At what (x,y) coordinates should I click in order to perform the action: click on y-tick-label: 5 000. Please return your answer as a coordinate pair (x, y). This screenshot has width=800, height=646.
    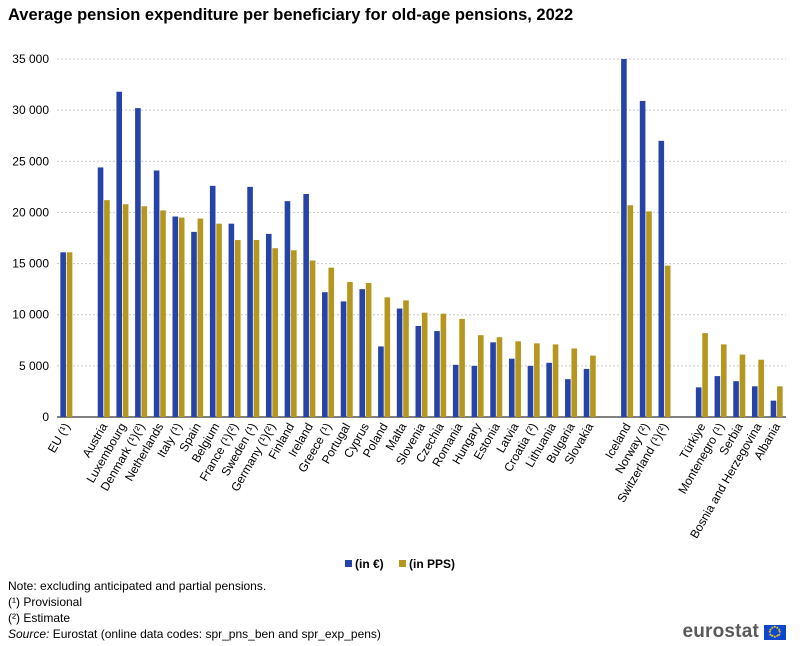
    Looking at the image, I should click on (34, 366).